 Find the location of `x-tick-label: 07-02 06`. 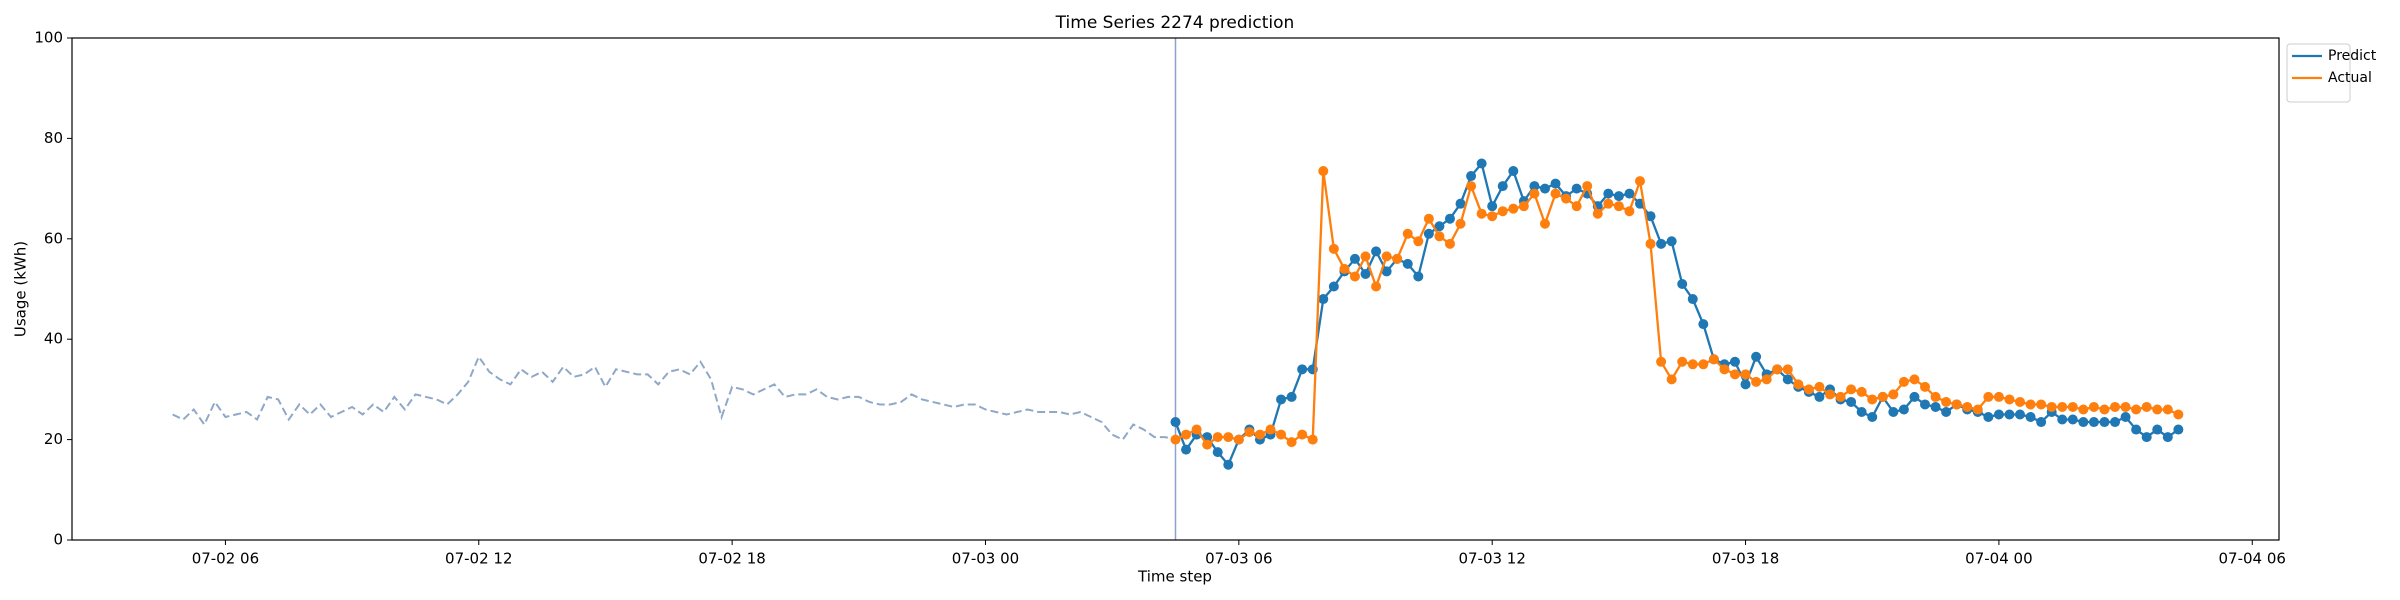

x-tick-label: 07-02 06 is located at coordinates (225, 559).